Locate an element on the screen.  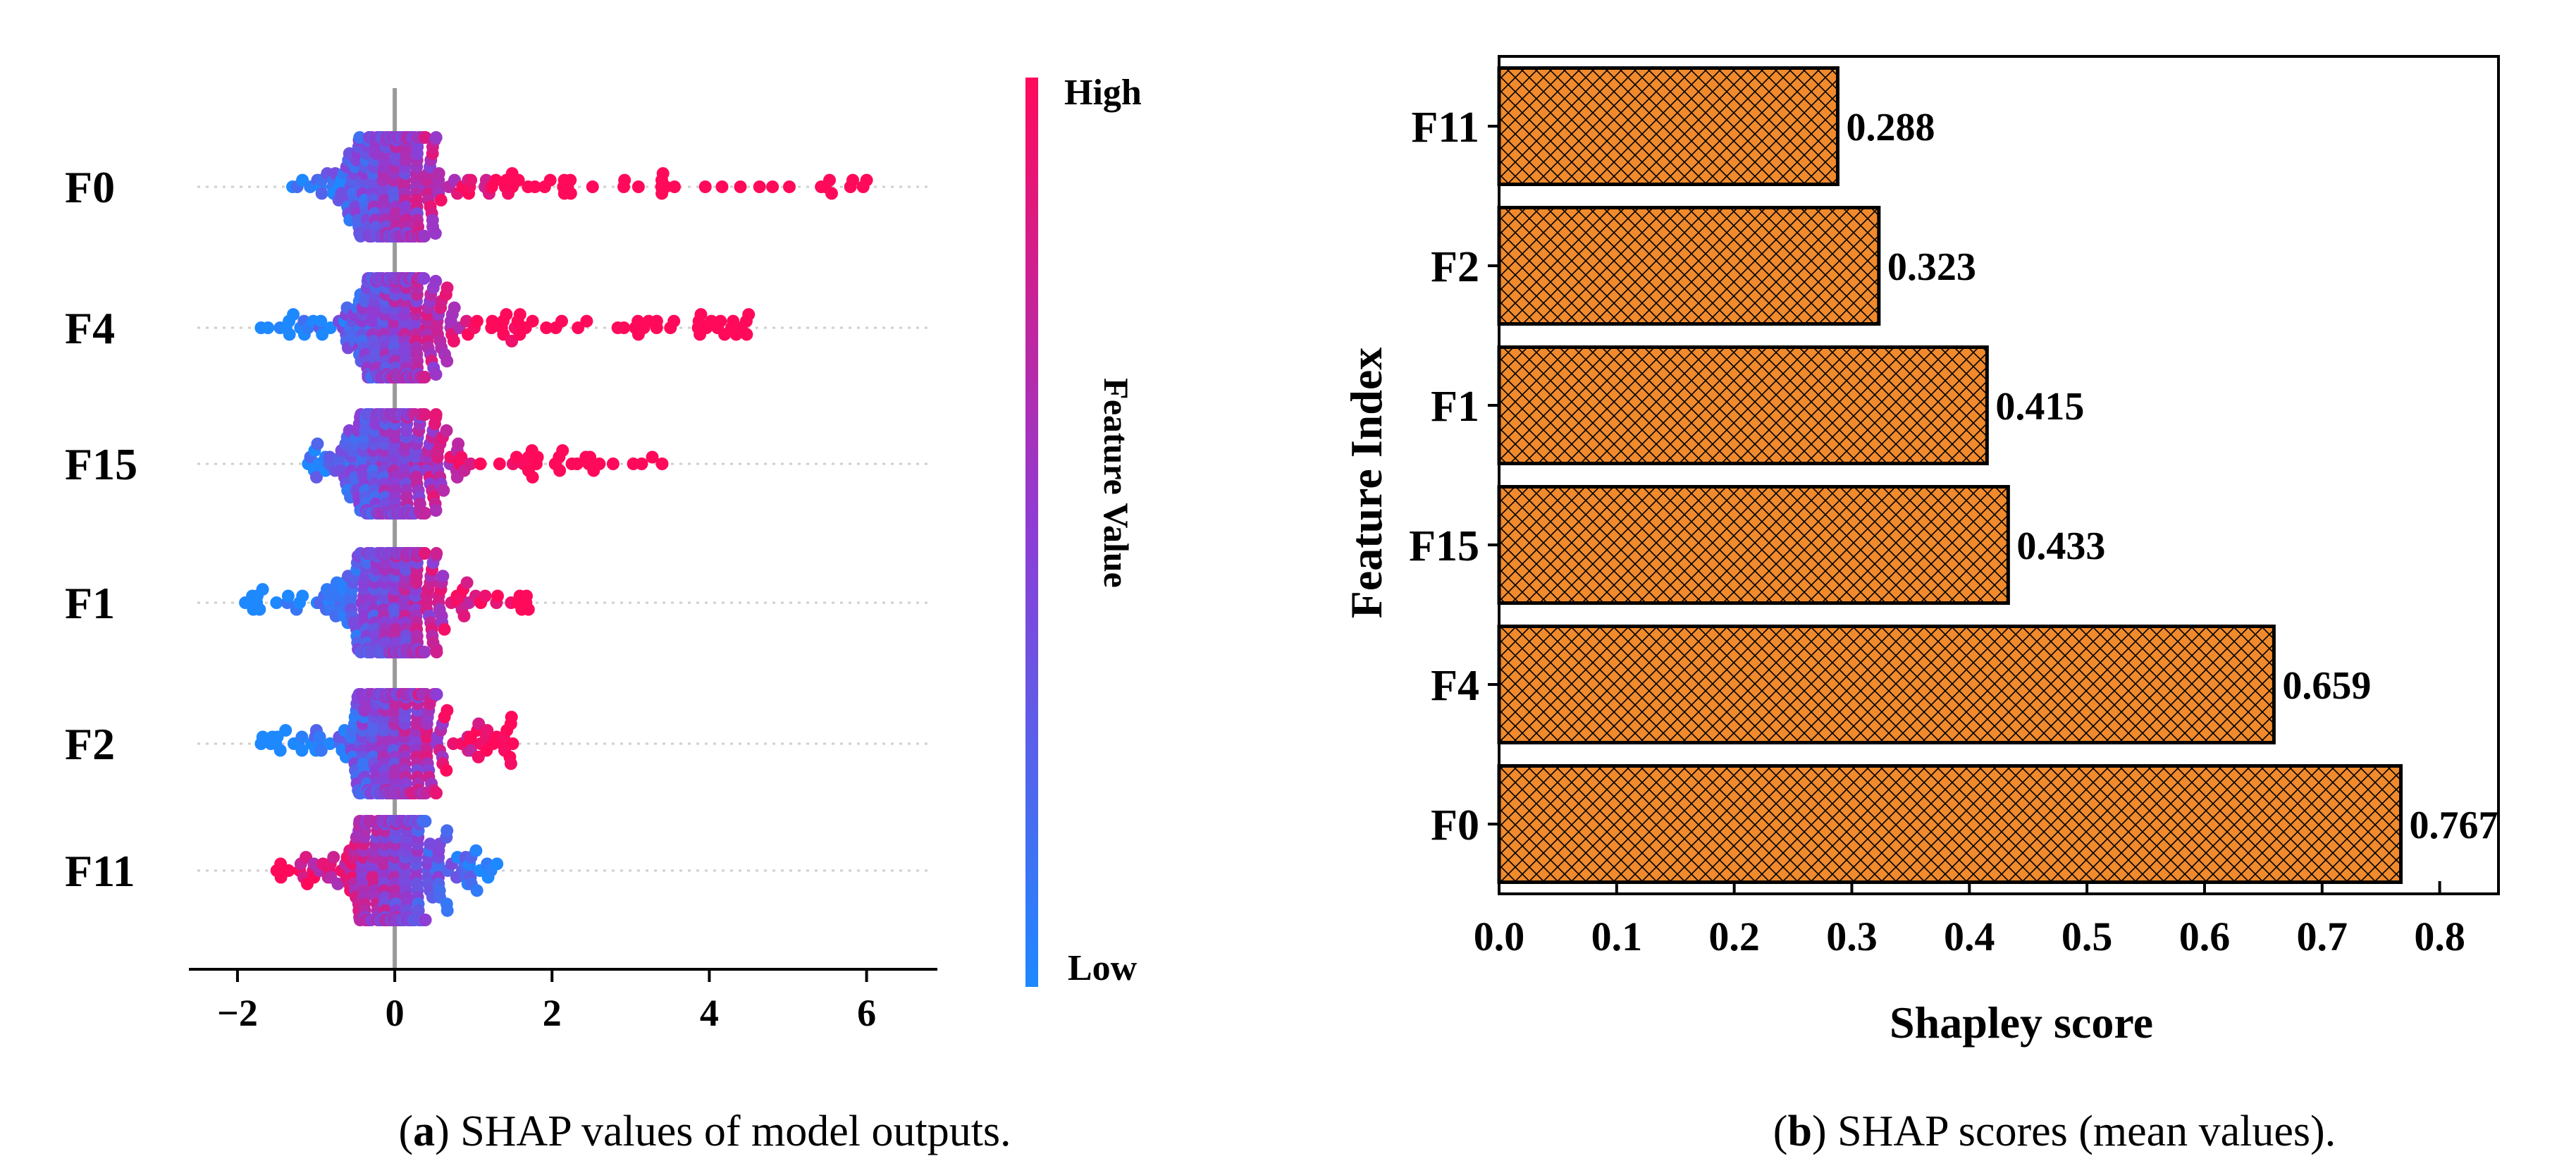
caption-a-text: SHAP values of model outputs. is located at coordinates (730, 1131).